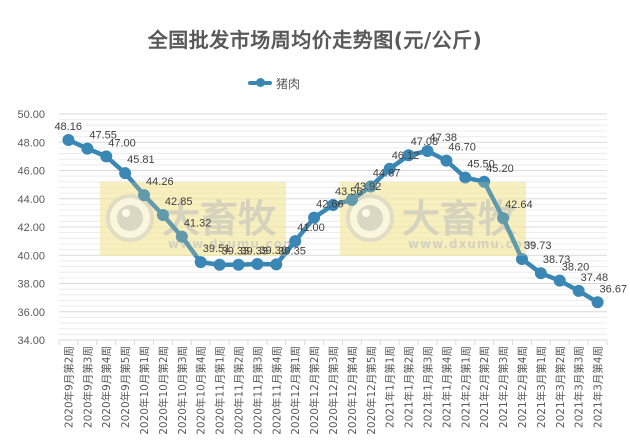  What do you see at coordinates (598, 387) in the screenshot?
I see `x-tick-label: 2021年3月第4周` at bounding box center [598, 387].